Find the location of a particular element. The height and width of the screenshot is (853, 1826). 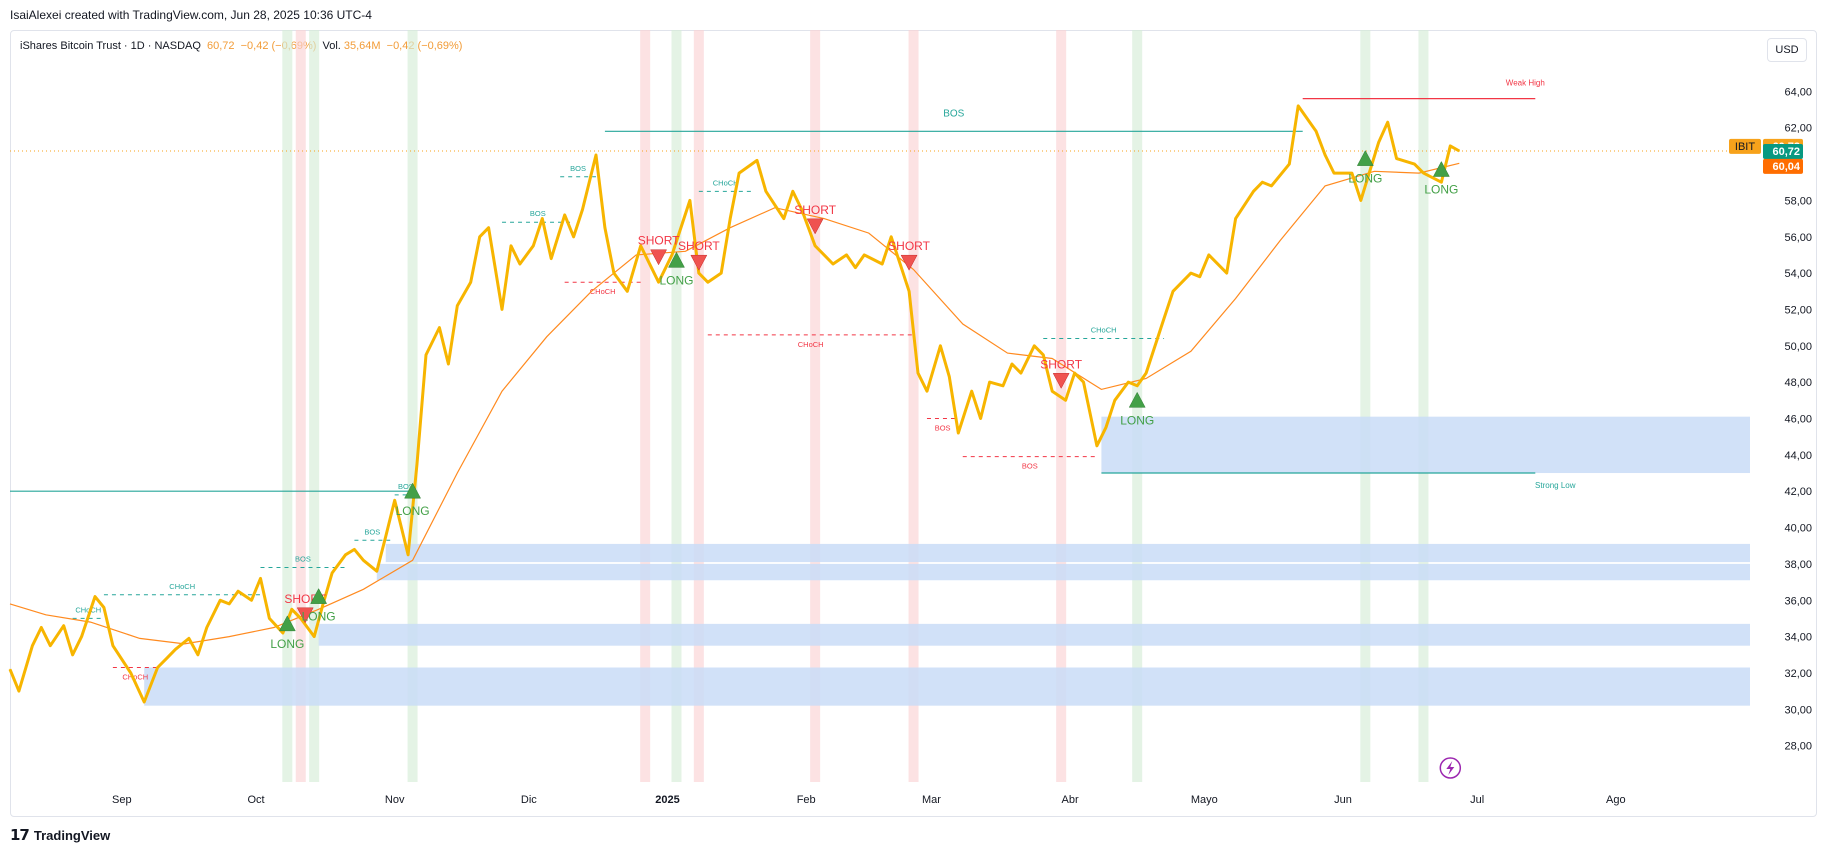

symbol-title: iShares Bitcoin Trust · 1D · NASDAQ is located at coordinates (110, 46).